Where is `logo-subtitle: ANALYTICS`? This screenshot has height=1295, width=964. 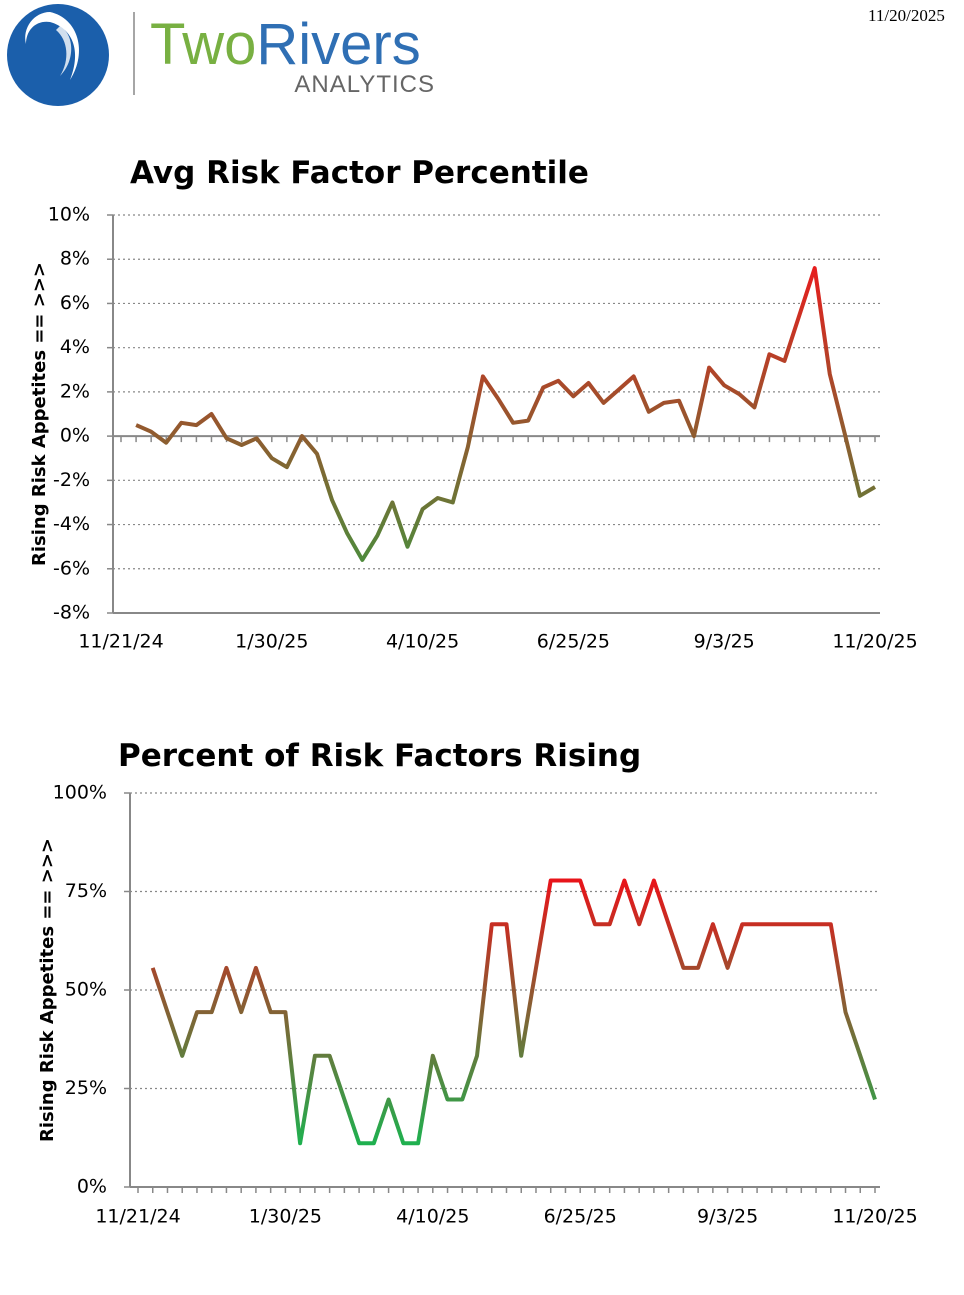
logo-subtitle: ANALYTICS is located at coordinates (364, 84).